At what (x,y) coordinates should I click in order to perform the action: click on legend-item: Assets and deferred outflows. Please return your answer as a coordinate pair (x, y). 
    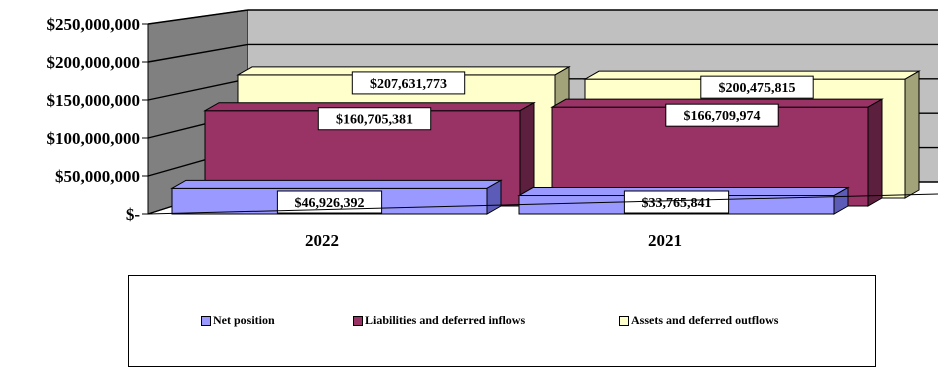
    Looking at the image, I should click on (698, 320).